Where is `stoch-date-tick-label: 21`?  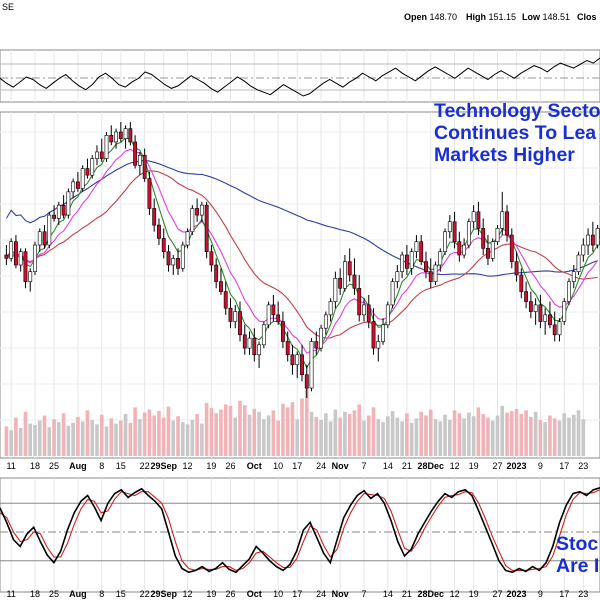
stoch-date-tick-label: 21 is located at coordinates (407, 594).